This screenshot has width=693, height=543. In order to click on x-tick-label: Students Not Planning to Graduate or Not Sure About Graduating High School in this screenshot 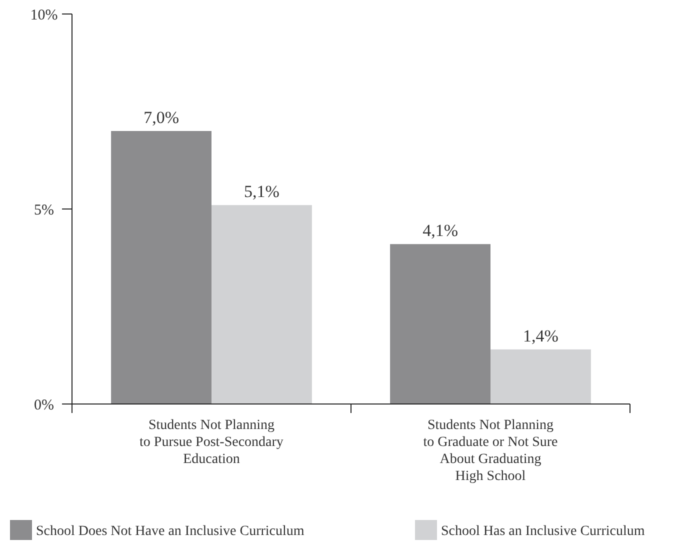, I will do `click(490, 451)`.